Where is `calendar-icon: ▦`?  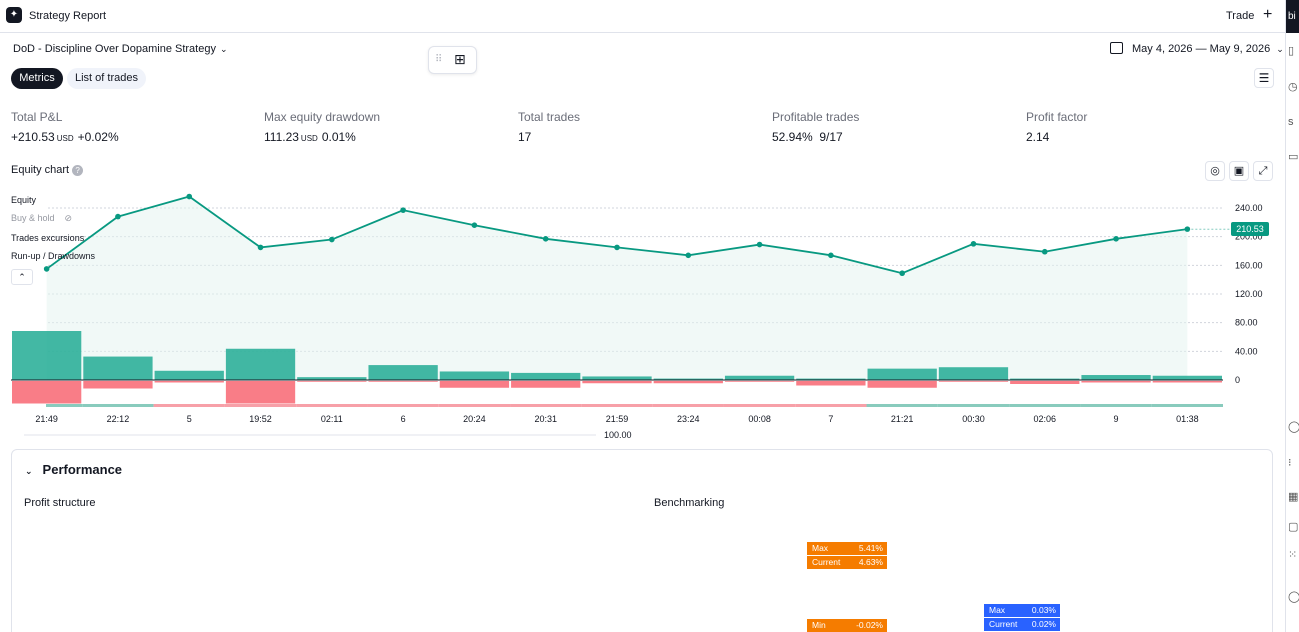
calendar-icon: ▦ is located at coordinates (1293, 497).